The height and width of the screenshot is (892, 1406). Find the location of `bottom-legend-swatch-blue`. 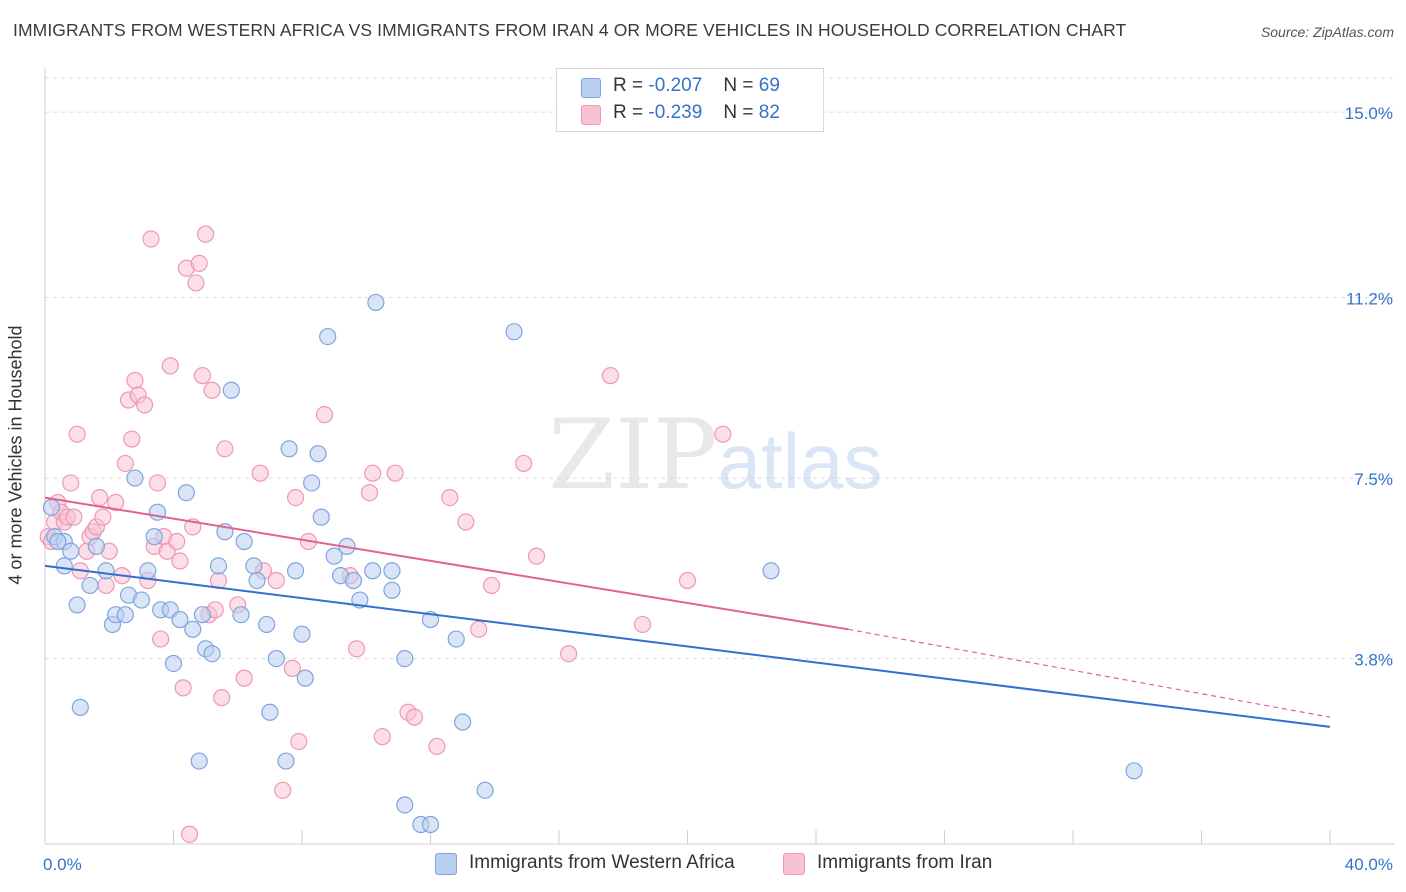

bottom-legend-swatch-blue is located at coordinates (446, 864).